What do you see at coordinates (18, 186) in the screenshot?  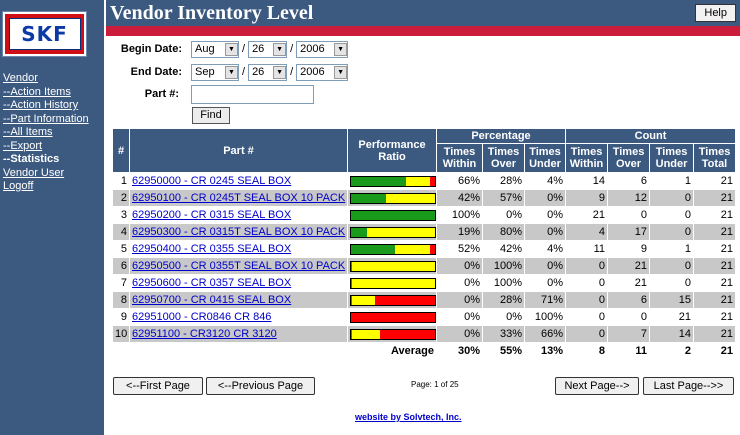 I see `sidebar-item: Logoff` at bounding box center [18, 186].